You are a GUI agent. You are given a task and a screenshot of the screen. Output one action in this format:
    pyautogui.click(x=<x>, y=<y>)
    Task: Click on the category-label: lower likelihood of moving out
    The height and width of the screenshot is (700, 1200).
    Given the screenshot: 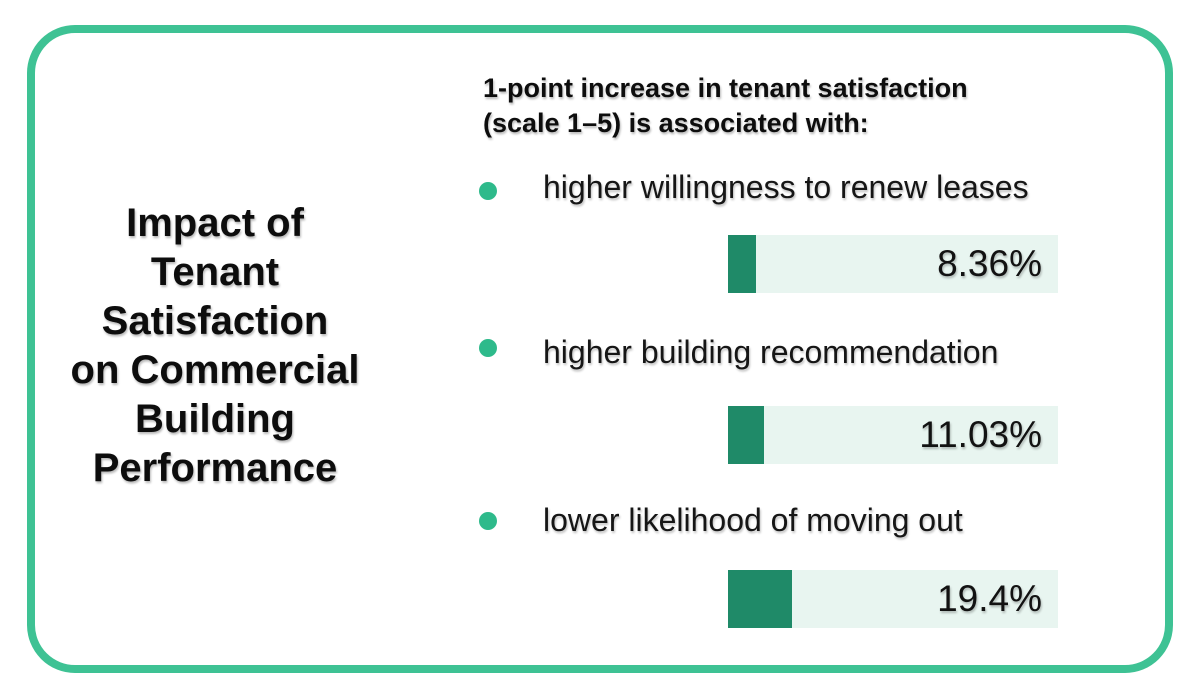 What is the action you would take?
    pyautogui.click(x=753, y=520)
    